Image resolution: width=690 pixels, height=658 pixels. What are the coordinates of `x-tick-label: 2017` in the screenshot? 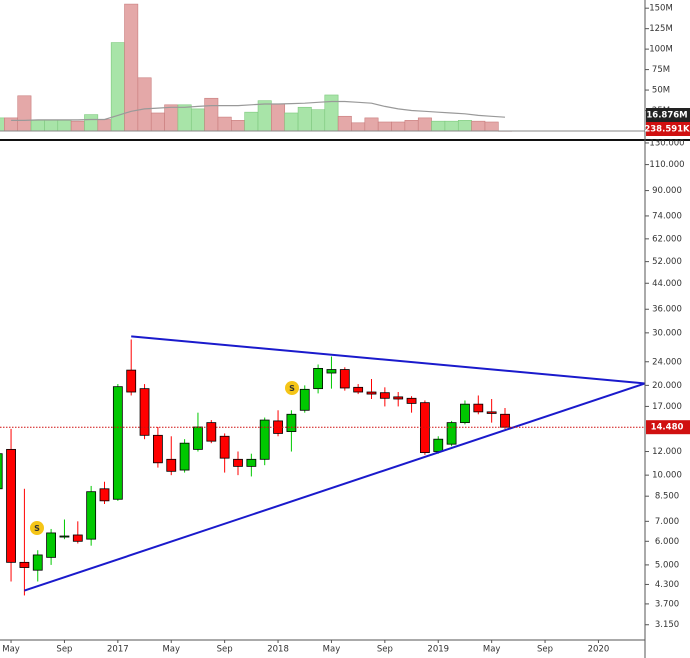 It's located at (118, 650).